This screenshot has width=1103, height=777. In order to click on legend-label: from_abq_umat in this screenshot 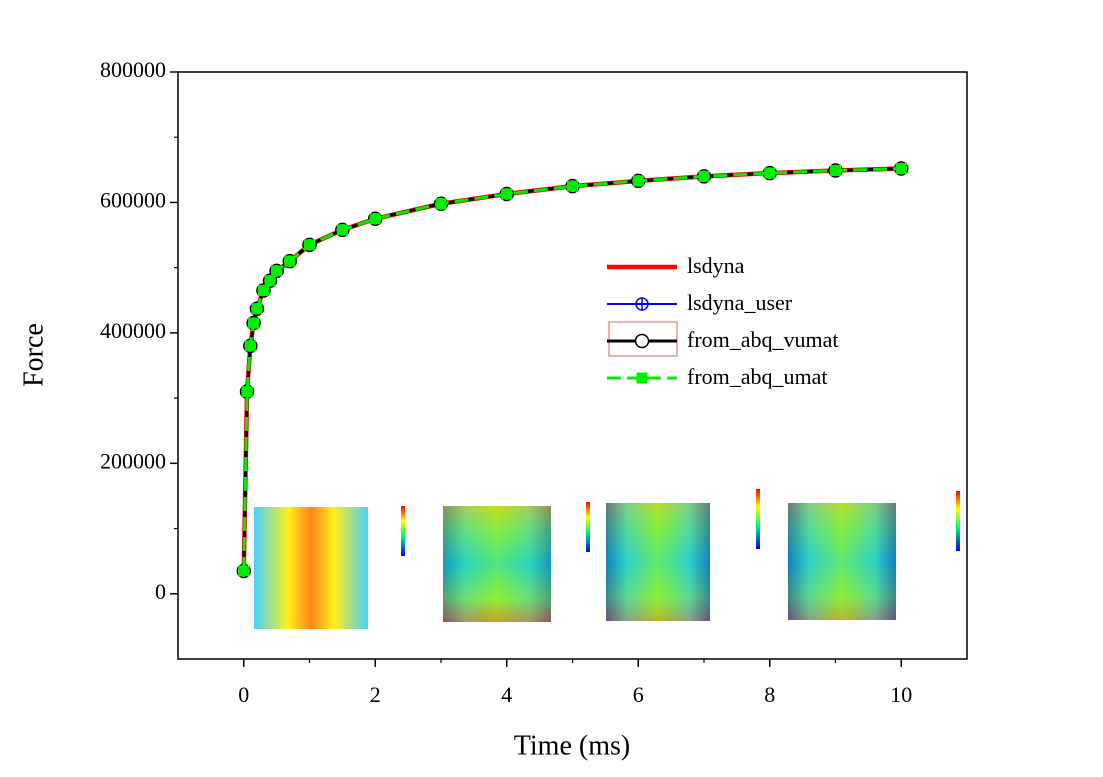, I will do `click(757, 376)`.